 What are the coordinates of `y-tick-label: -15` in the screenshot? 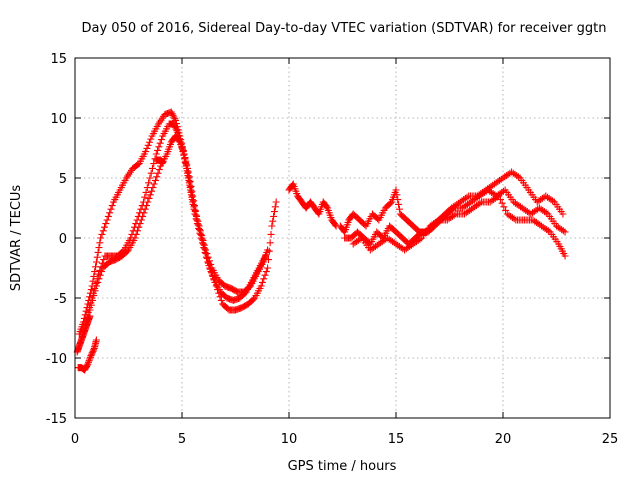 It's located at (56, 419).